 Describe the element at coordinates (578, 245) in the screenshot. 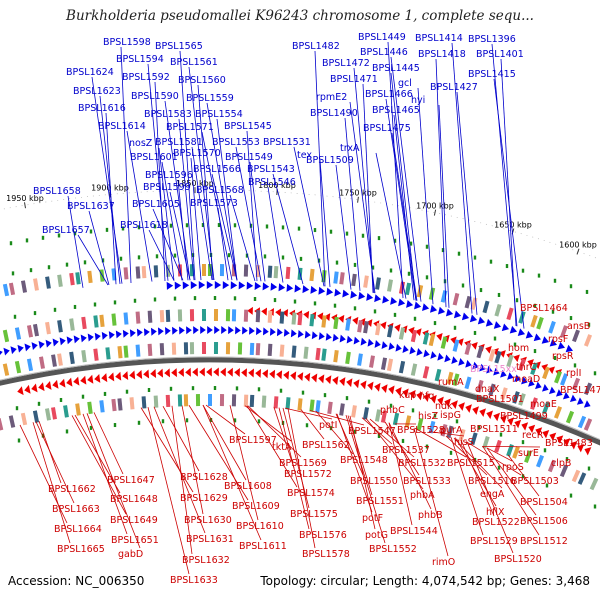

I see `ruler-tick-label: 1600 kbp` at that location.